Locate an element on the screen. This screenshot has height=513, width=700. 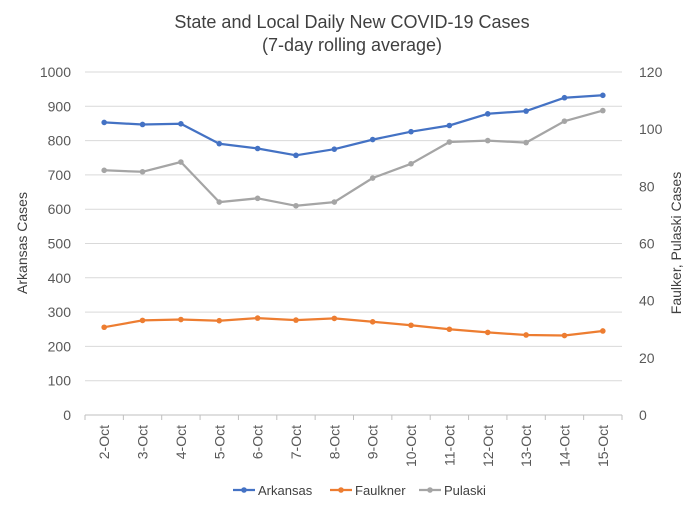
x-tick-label: 14-Oct is located at coordinates (564, 446).